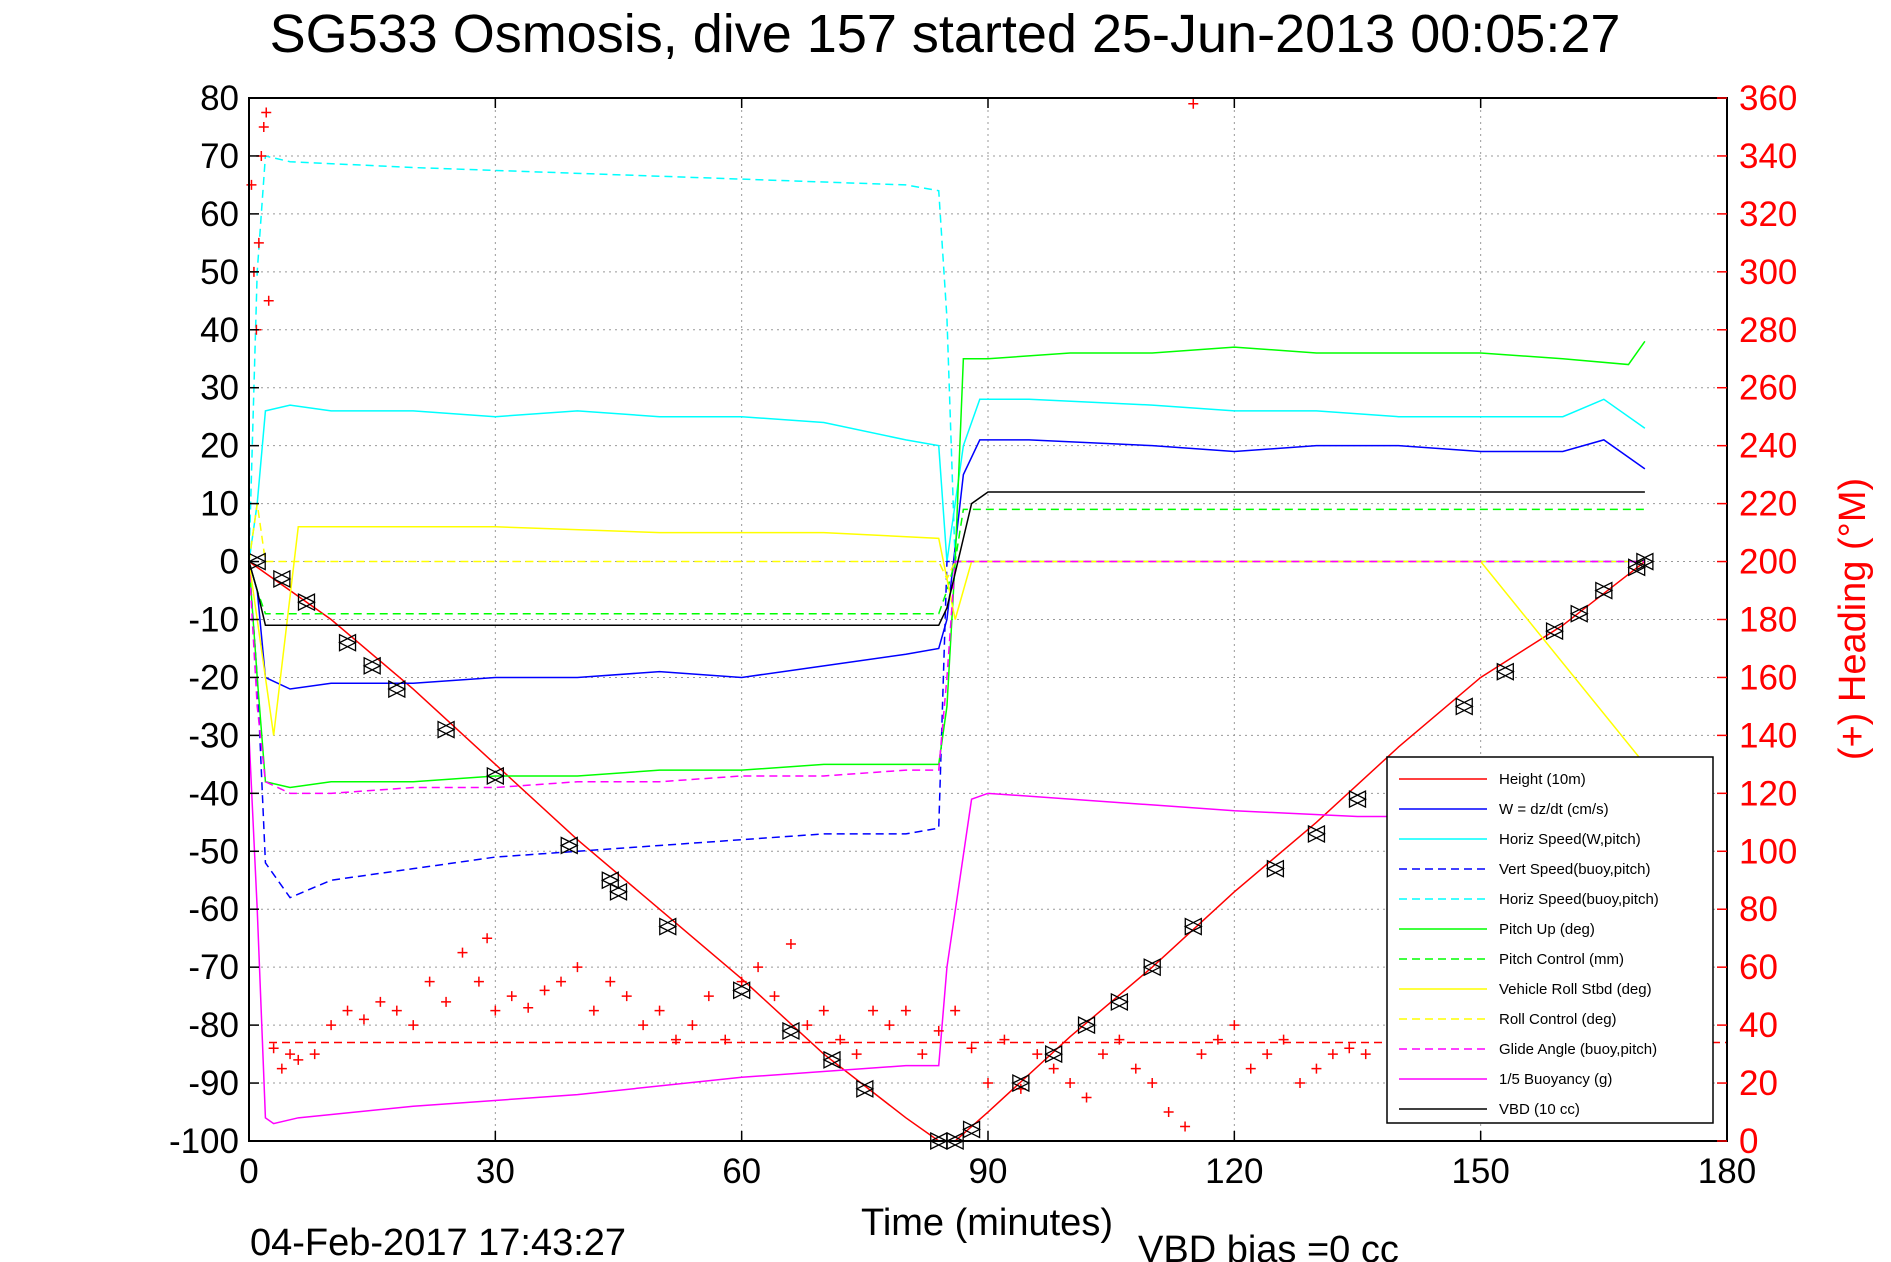  Describe the element at coordinates (213, 1025) in the screenshot. I see `y-tick-label: -80` at that location.